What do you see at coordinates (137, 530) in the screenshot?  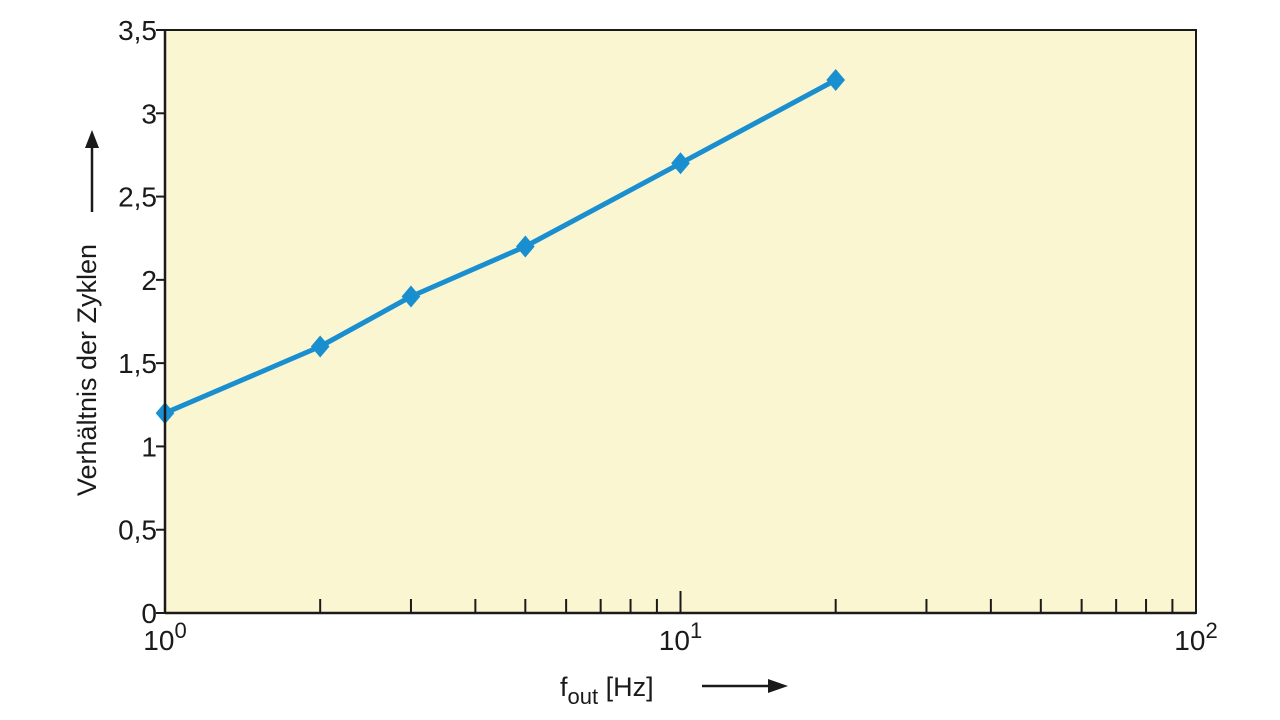 I see `y-tick-label: 0,5` at bounding box center [137, 530].